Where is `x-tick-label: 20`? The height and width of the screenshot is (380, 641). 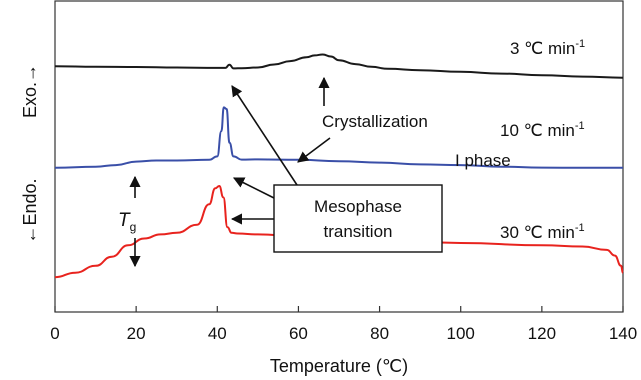
x-tick-label: 20 is located at coordinates (136, 333).